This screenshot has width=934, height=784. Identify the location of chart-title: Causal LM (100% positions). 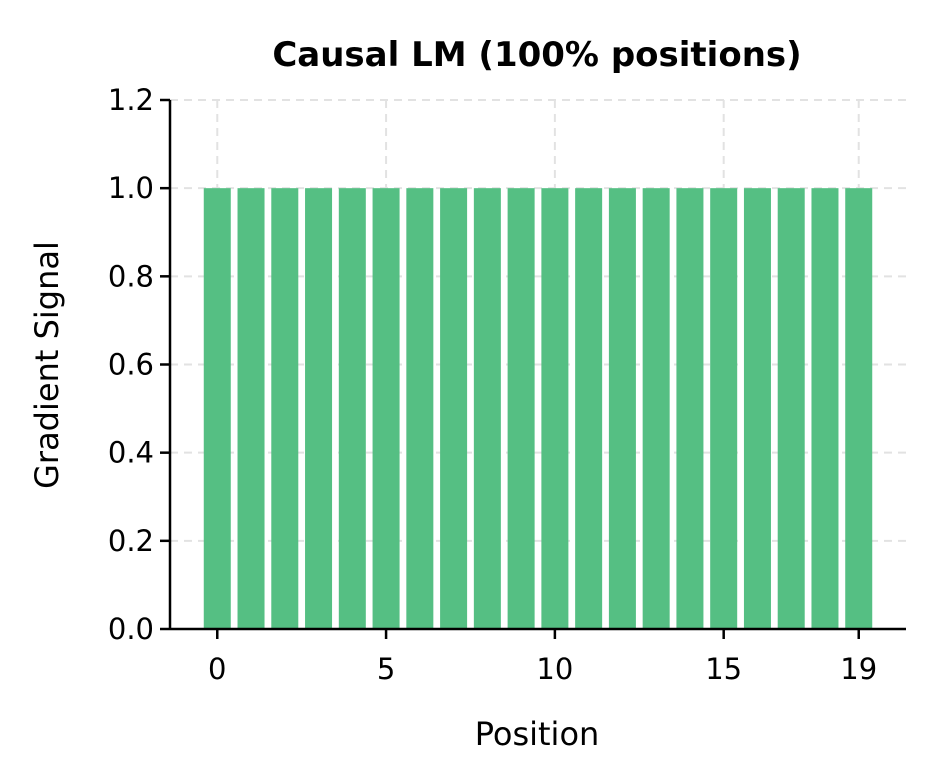
(536, 55).